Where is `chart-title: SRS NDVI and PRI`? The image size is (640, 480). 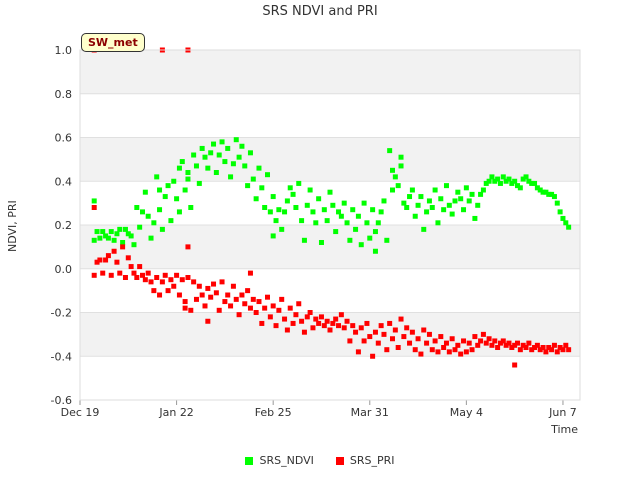 chart-title: SRS NDVI and PRI is located at coordinates (320, 11).